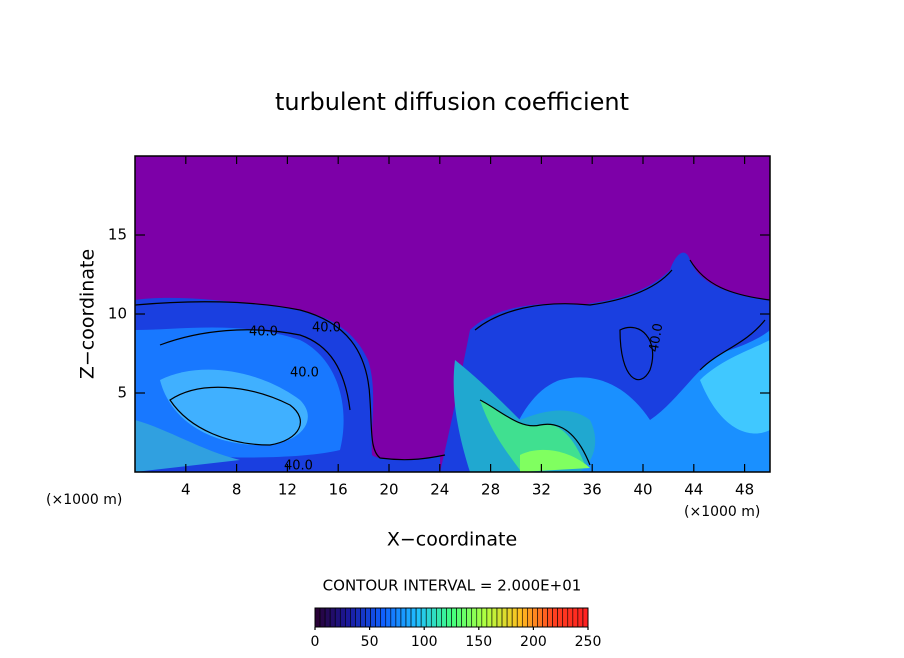 The image size is (904, 658). I want to click on x-tick-label: 28, so click(490, 490).